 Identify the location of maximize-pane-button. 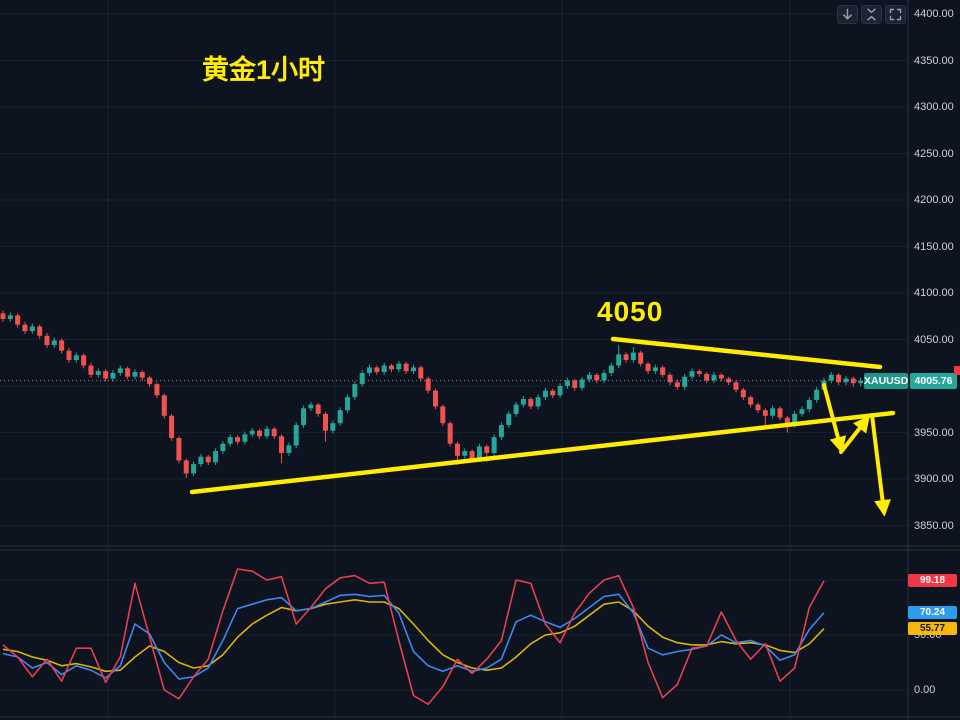
(895, 14).